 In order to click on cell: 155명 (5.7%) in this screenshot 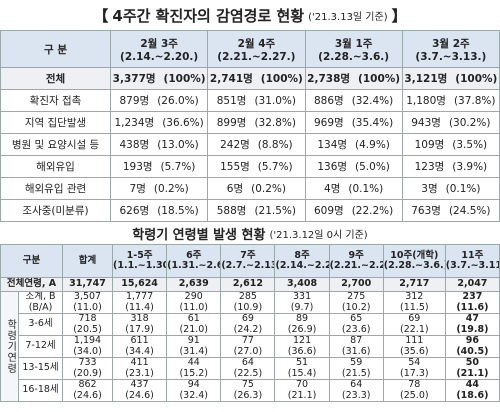, I will do `click(256, 166)`.